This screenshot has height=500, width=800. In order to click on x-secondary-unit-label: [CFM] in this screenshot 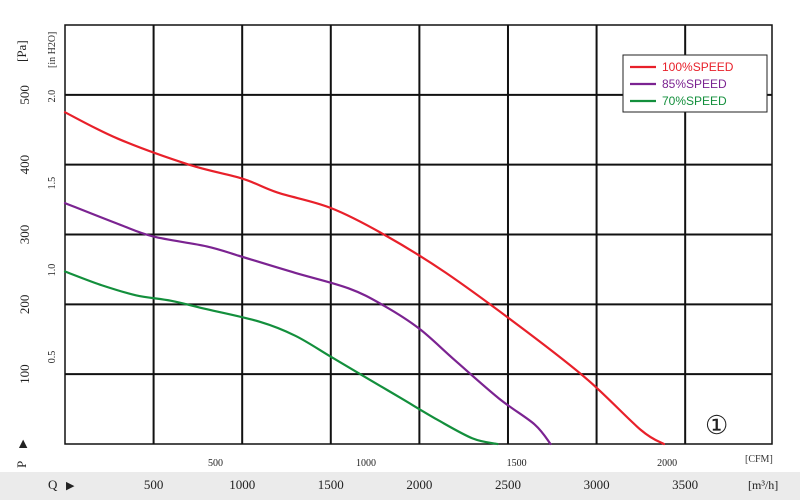, I will do `click(759, 459)`.